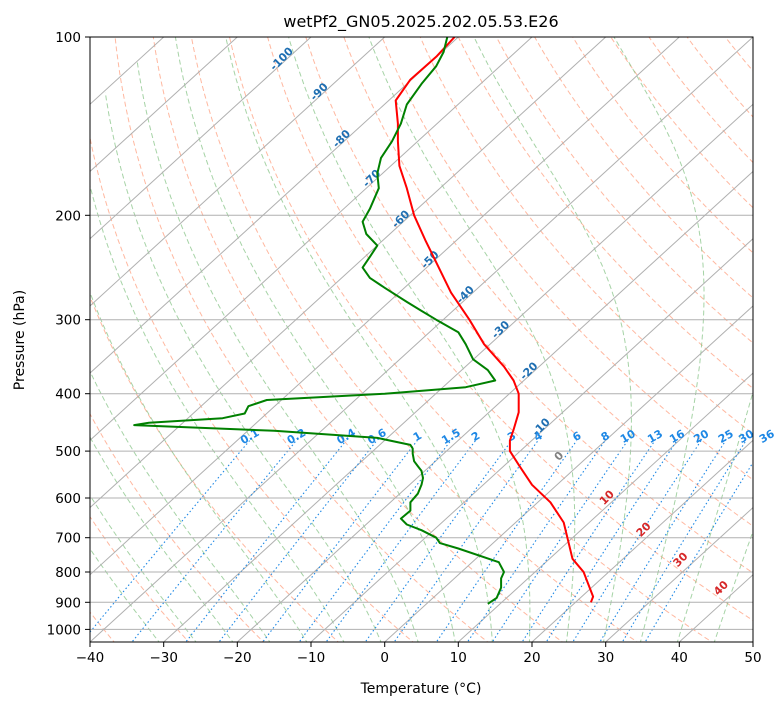 This screenshot has width=775, height=708. Describe the element at coordinates (311, 658) in the screenshot. I see `x-tick-label: −10` at that location.